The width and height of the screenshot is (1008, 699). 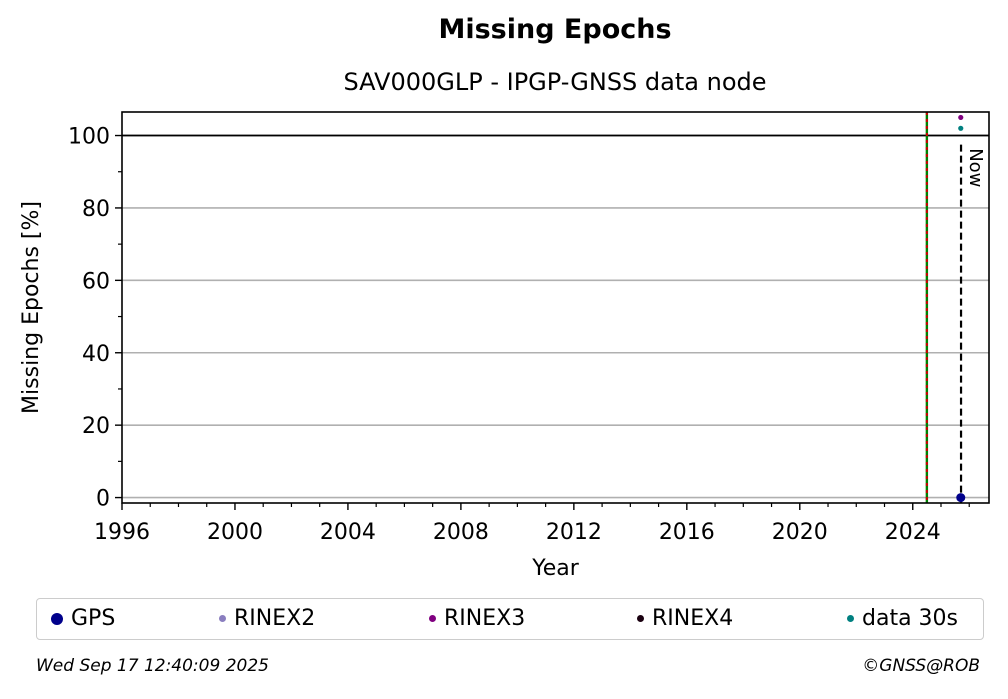 I want to click on y-tick-label: 20, so click(x=96, y=426).